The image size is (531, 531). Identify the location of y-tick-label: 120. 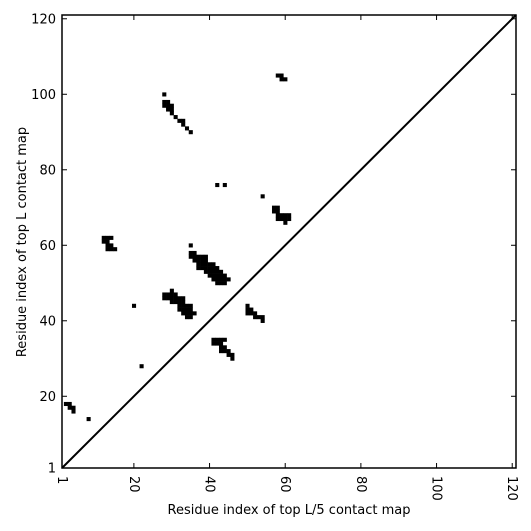
(43, 19).